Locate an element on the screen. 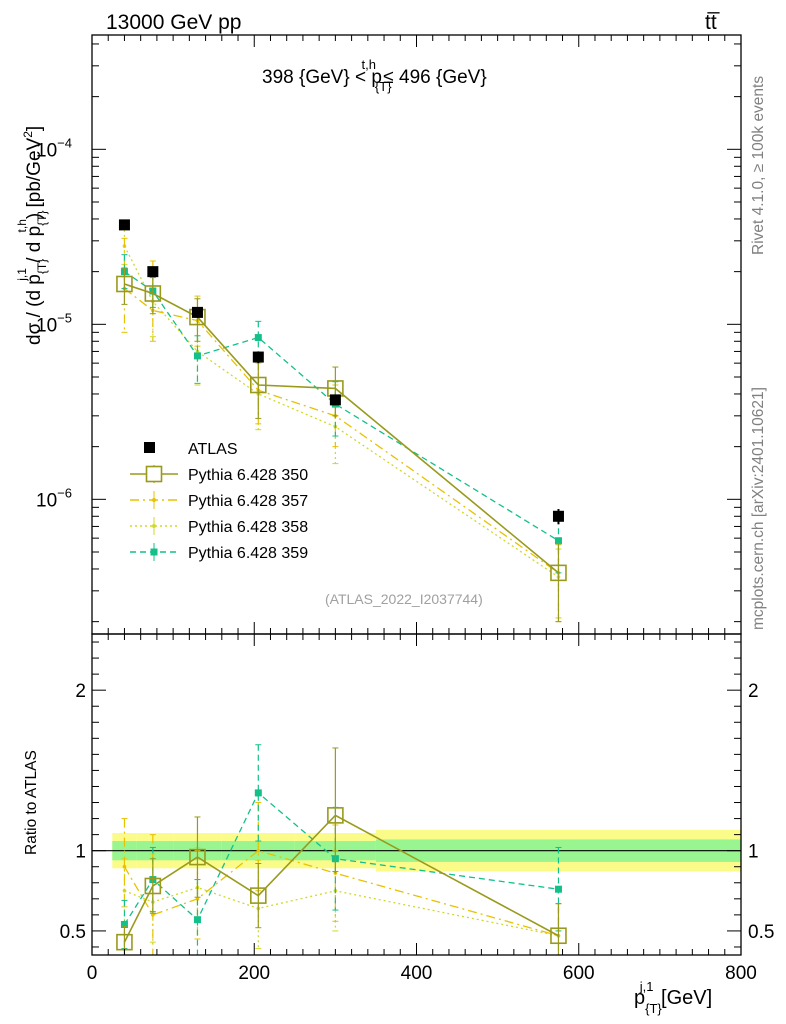 Image resolution: width=786 pixels, height=1024 pixels. ratio-pythia-6-428-357-line is located at coordinates (341, 893).